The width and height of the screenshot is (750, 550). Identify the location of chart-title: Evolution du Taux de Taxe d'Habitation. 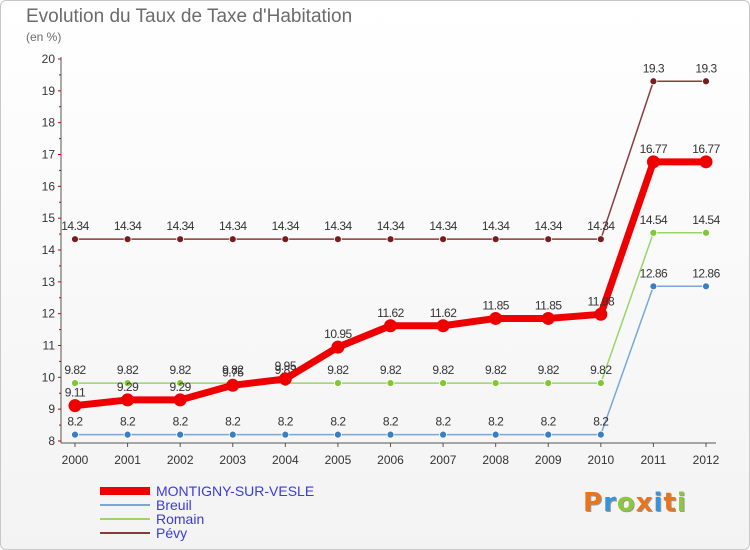
(189, 16).